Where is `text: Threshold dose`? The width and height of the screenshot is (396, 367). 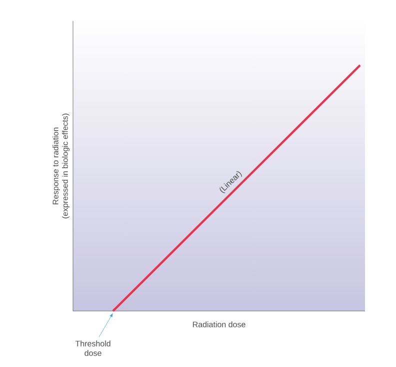 text: Threshold dose is located at coordinates (92, 348).